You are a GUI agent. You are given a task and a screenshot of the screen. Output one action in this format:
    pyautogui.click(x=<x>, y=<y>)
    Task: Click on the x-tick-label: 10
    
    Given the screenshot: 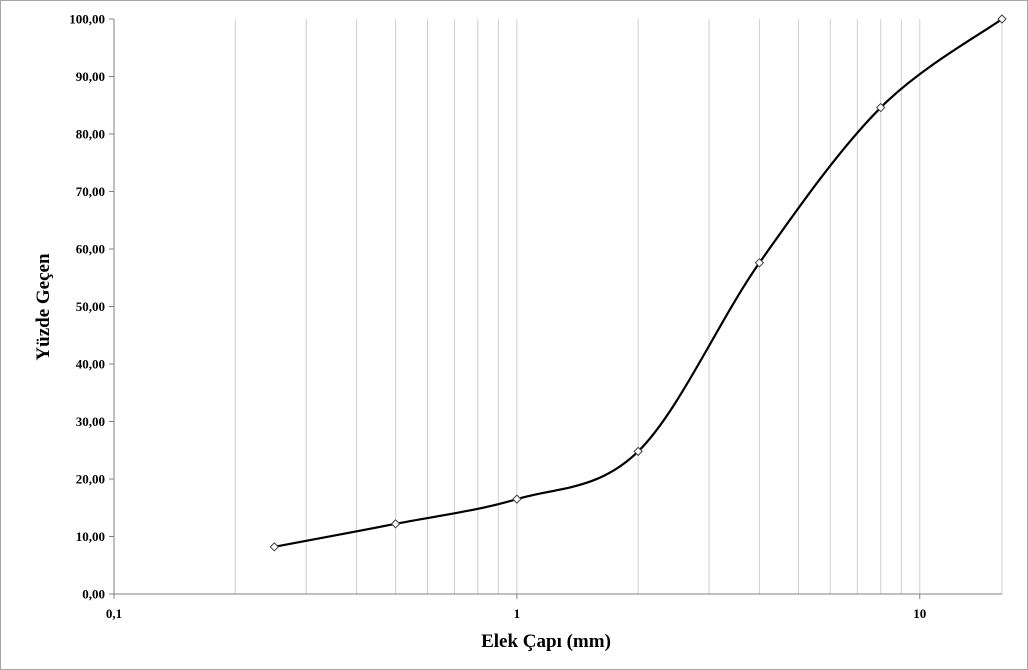 What is the action you would take?
    pyautogui.click(x=919, y=613)
    